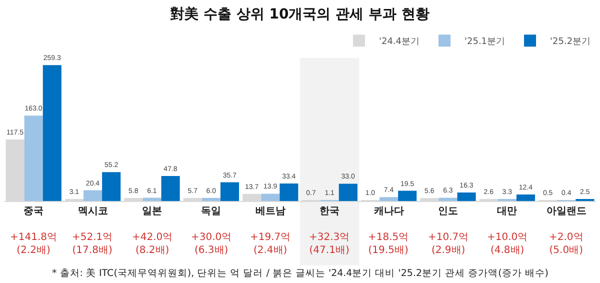  Describe the element at coordinates (300, 273) in the screenshot. I see `text: * 출처: 美 ITC(국제무역위원회), 단위는 억 달러 / 붉은 글씨는 '24.4분기 대비 '25.2분기 관세 증가액(증가 배수)` at that location.